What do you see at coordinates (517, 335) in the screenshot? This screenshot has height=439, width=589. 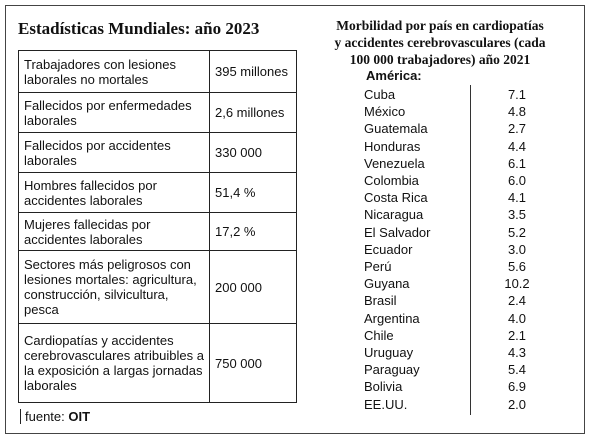 I see `rate: 2.1` at bounding box center [517, 335].